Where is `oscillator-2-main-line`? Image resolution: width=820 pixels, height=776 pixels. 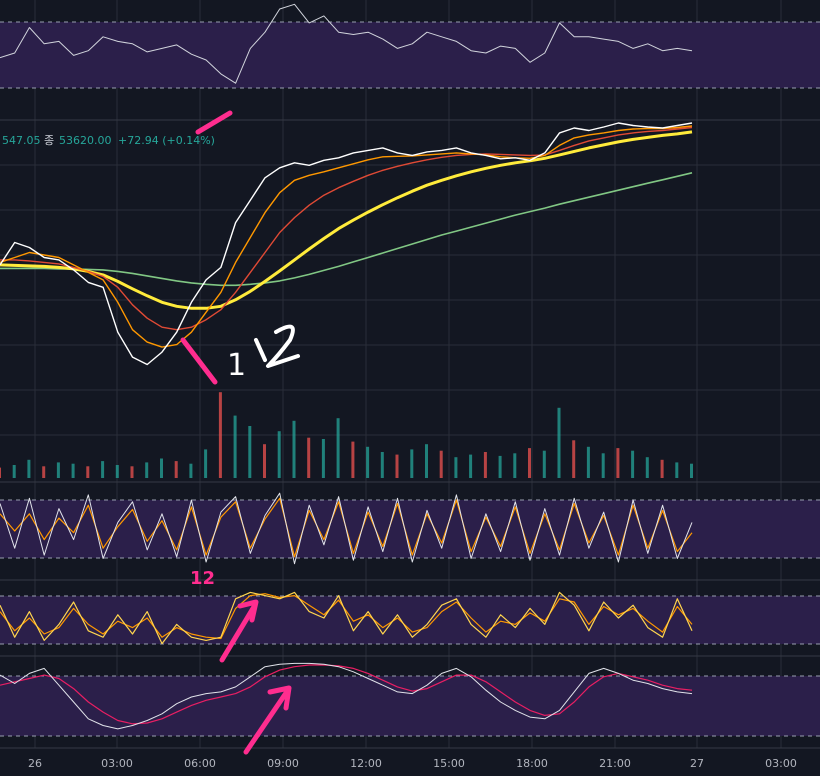 oscillator-2-main-line is located at coordinates (346, 618).